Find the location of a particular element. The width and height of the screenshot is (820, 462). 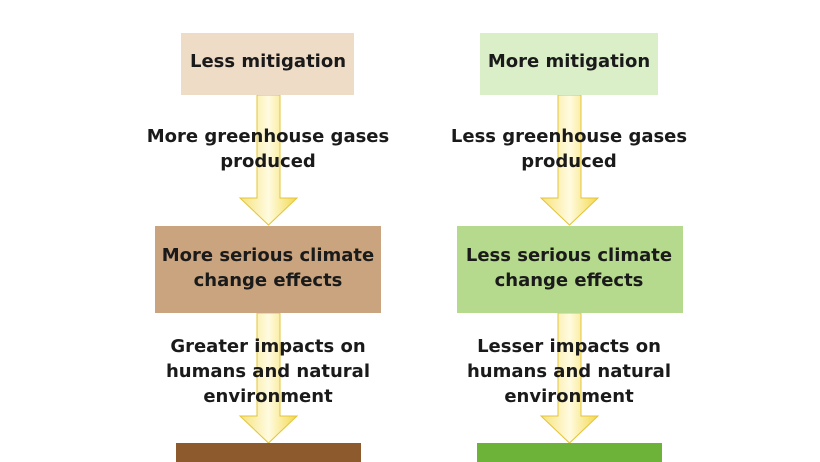

edge-label: Less greenhouse gases is located at coordinates (569, 136).